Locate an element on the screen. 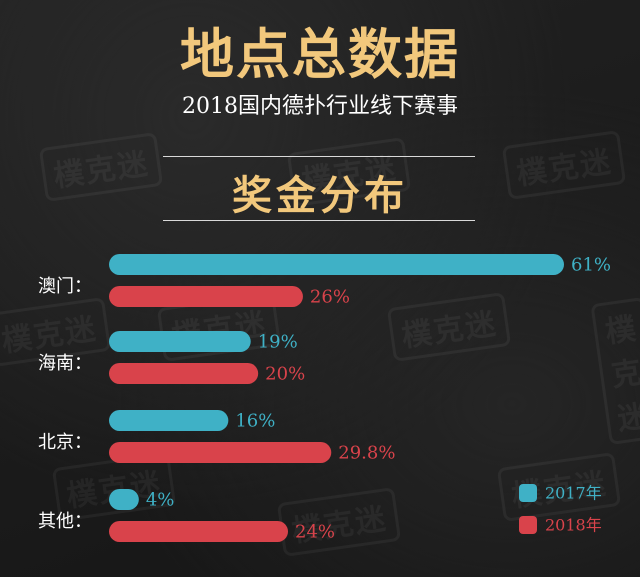  divider-top is located at coordinates (319, 156).